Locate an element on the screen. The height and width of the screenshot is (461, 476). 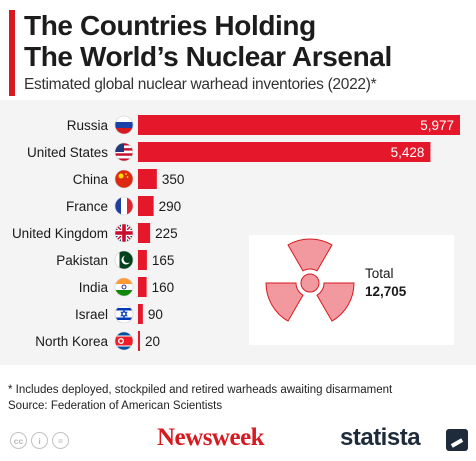
value-label: 350 is located at coordinates (173, 179).